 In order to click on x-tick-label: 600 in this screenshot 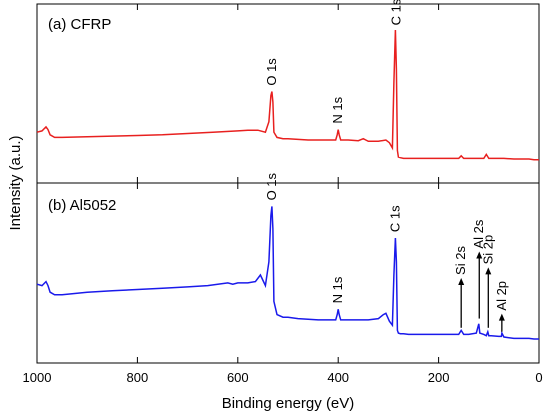, I will do `click(238, 377)`.